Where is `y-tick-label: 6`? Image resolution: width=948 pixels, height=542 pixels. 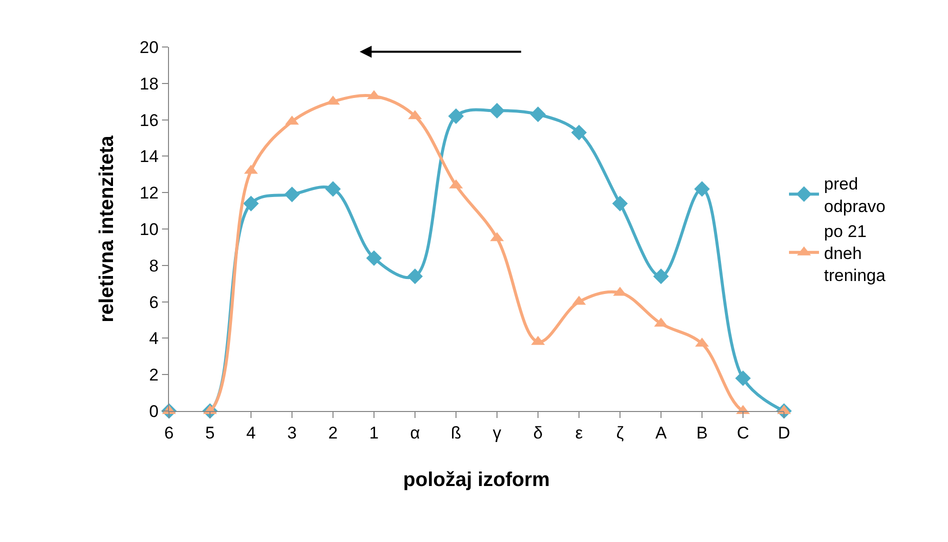 y-tick-label: 6 is located at coordinates (154, 302).